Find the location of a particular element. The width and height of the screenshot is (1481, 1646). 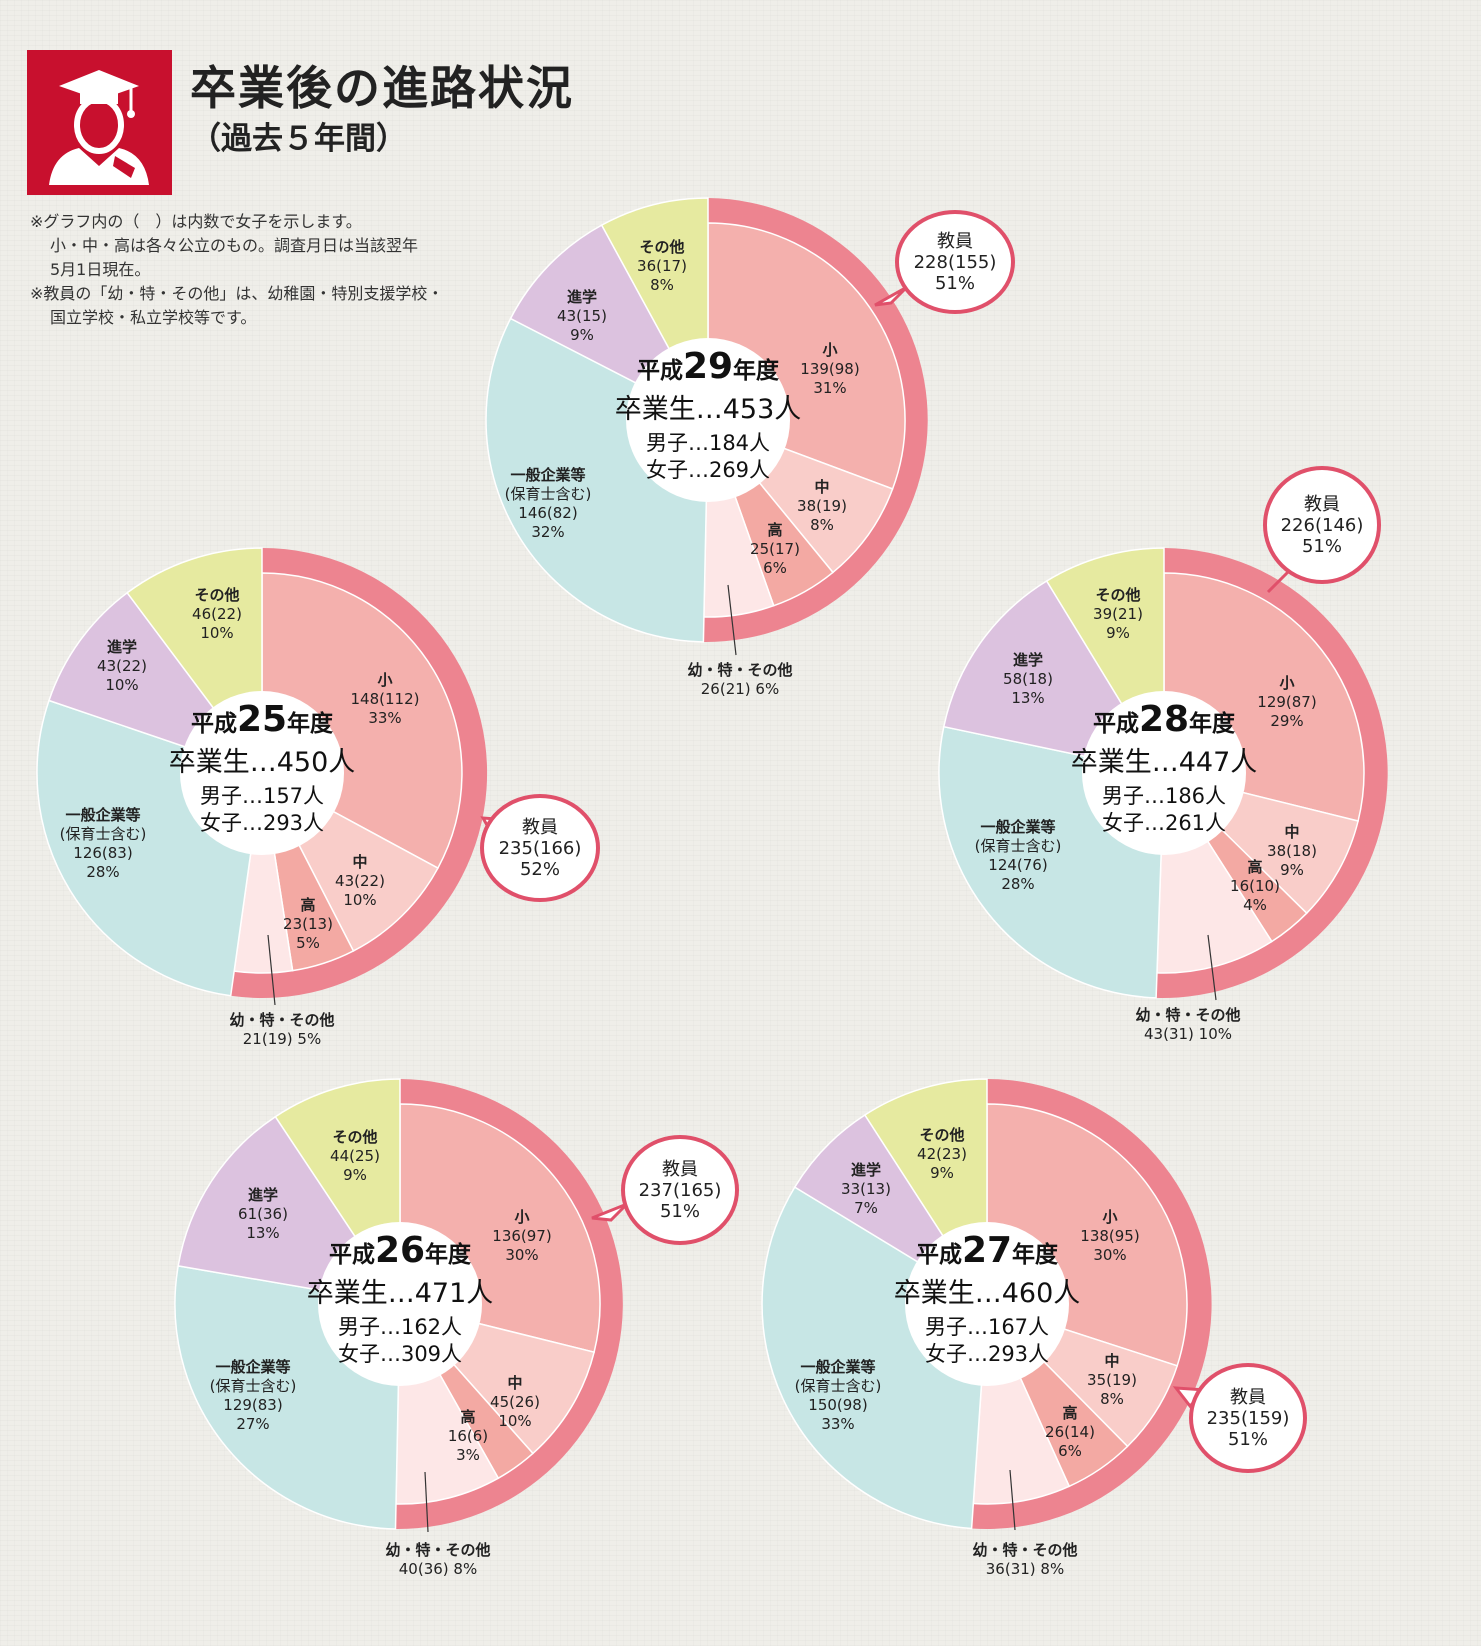

label-sonota: その他 36(17) 8% is located at coordinates (662, 266).